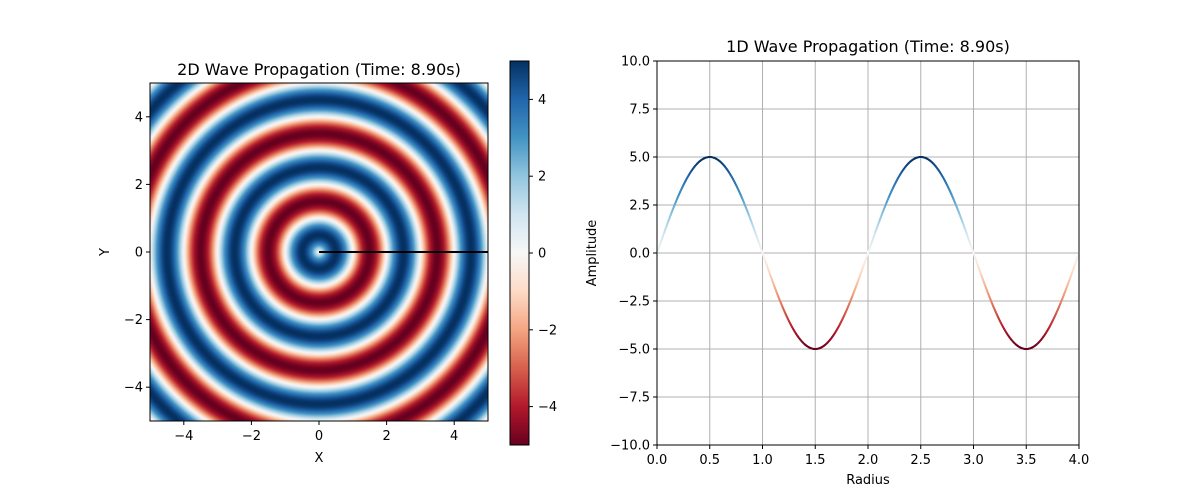  What do you see at coordinates (386, 436) in the screenshot?
I see `heatmap-x-tick-label: 2` at bounding box center [386, 436].